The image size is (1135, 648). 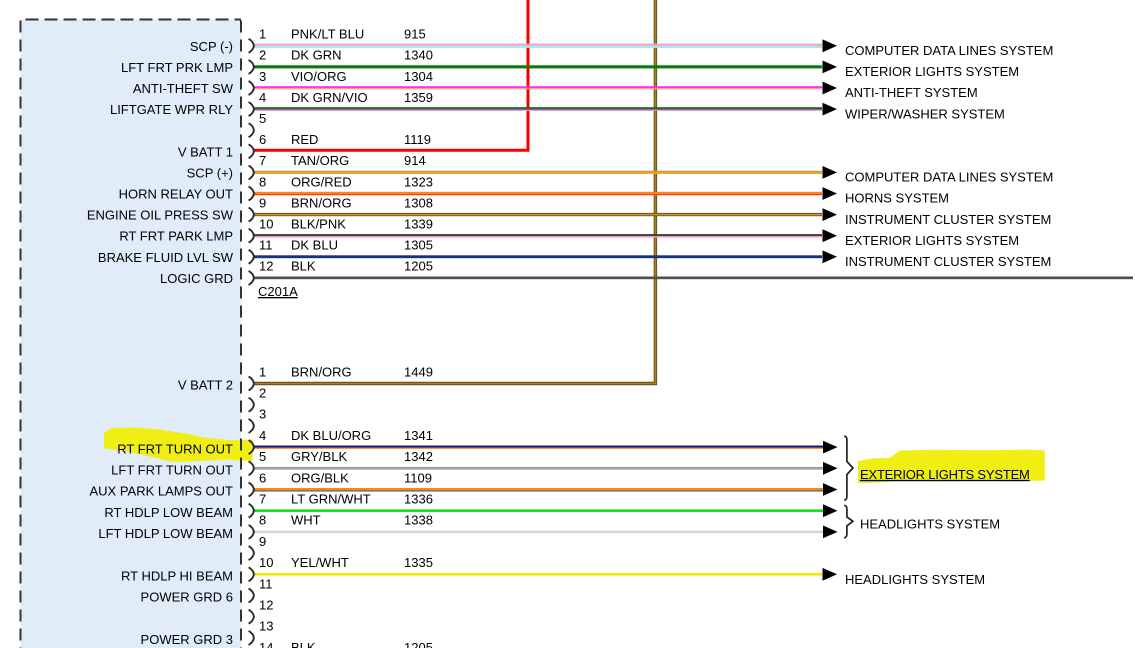 What do you see at coordinates (415, 160) in the screenshot?
I see `svg-text: 914` at bounding box center [415, 160].